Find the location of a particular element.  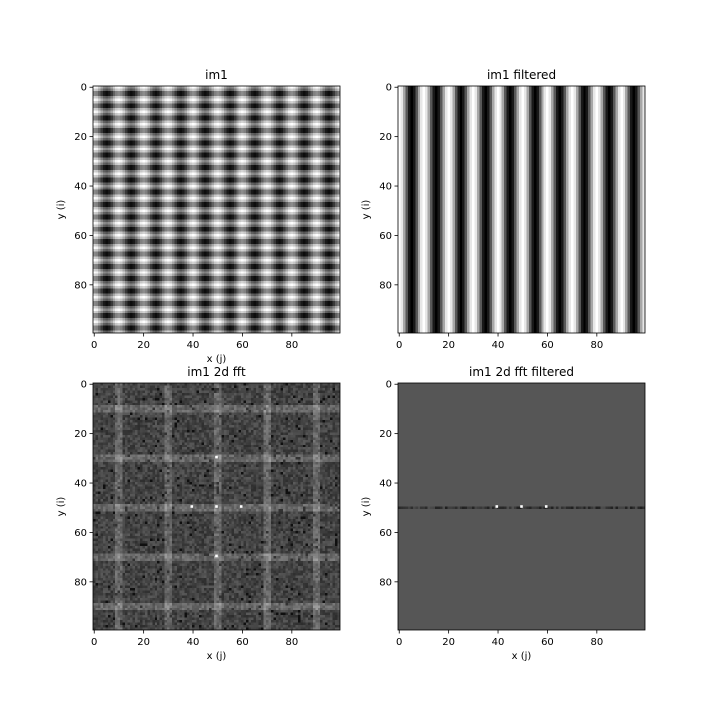

subplot-title: im1 2d fft is located at coordinates (216, 372).